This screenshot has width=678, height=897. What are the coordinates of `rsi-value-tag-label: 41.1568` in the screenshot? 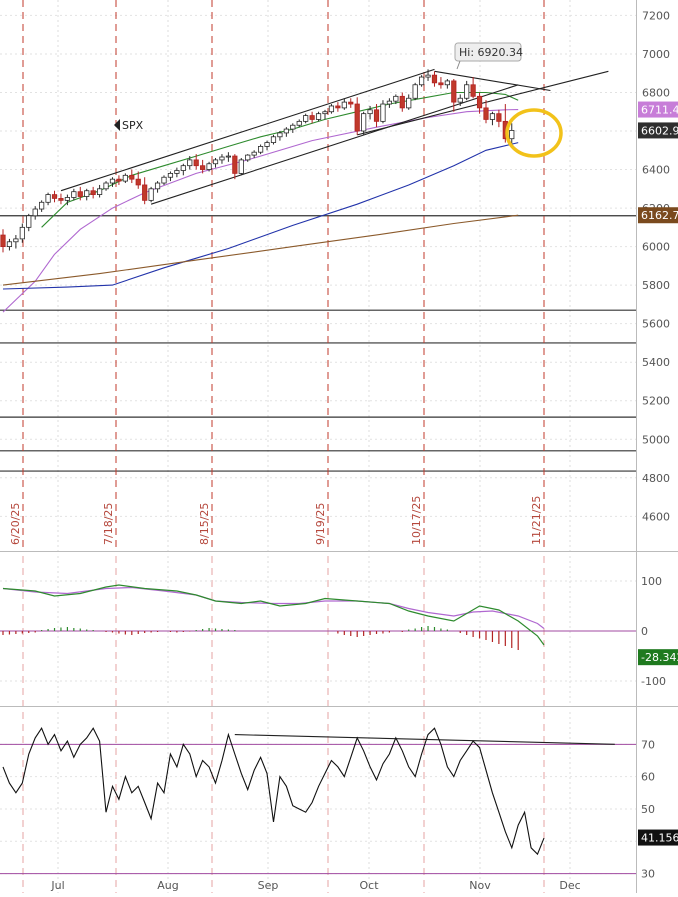 It's located at (659, 838).